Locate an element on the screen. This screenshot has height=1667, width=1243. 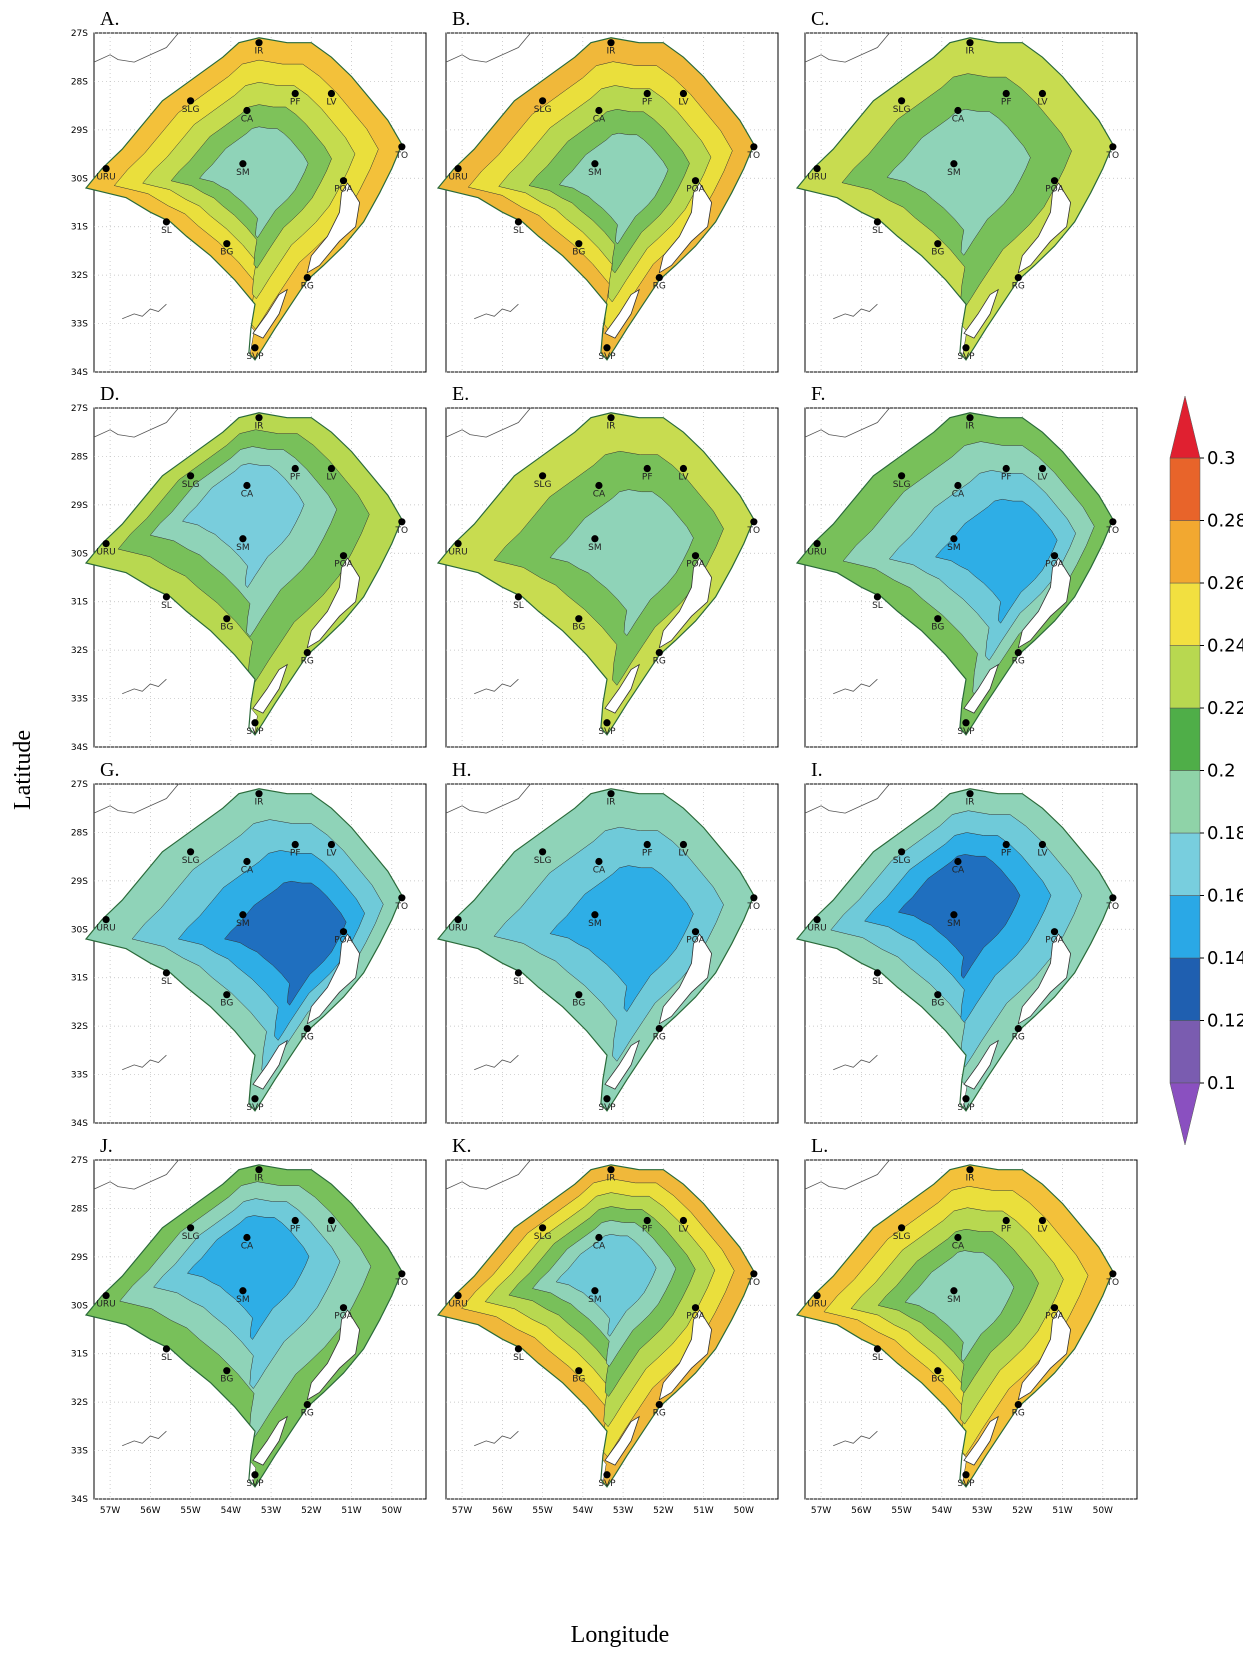
panel-label: H. is located at coordinates (461, 770).